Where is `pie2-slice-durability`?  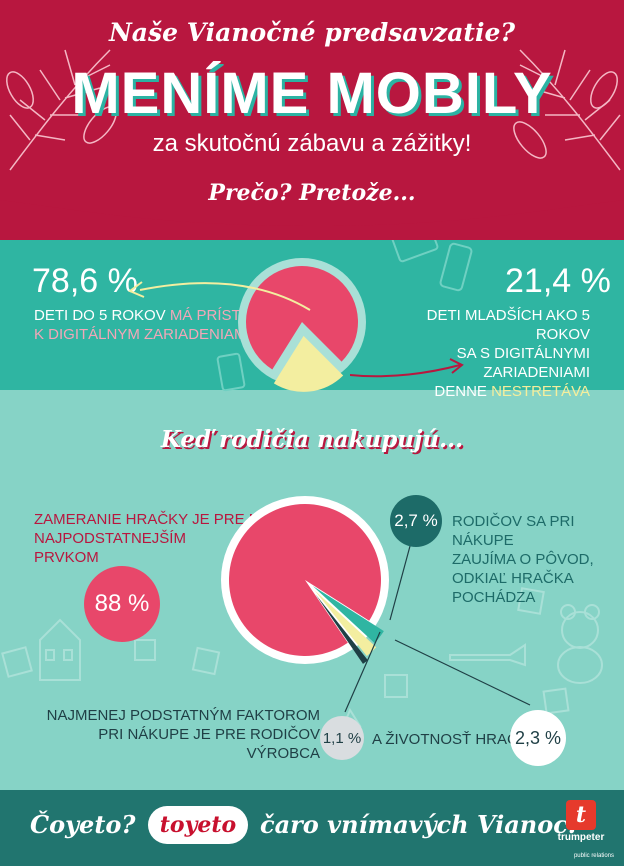
pie2-slice-durability is located at coordinates (345, 623).